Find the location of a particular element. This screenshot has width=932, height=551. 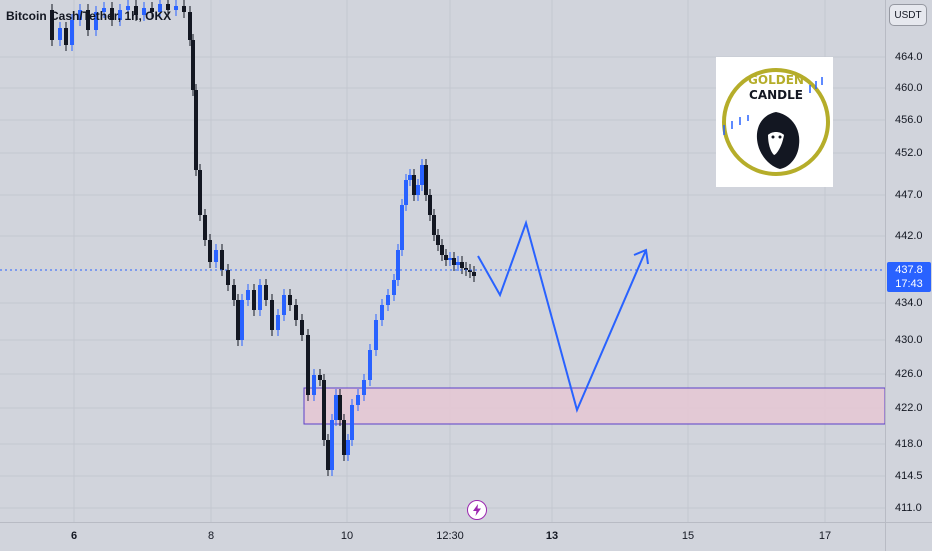

time-axis is located at coordinates (442, 536).